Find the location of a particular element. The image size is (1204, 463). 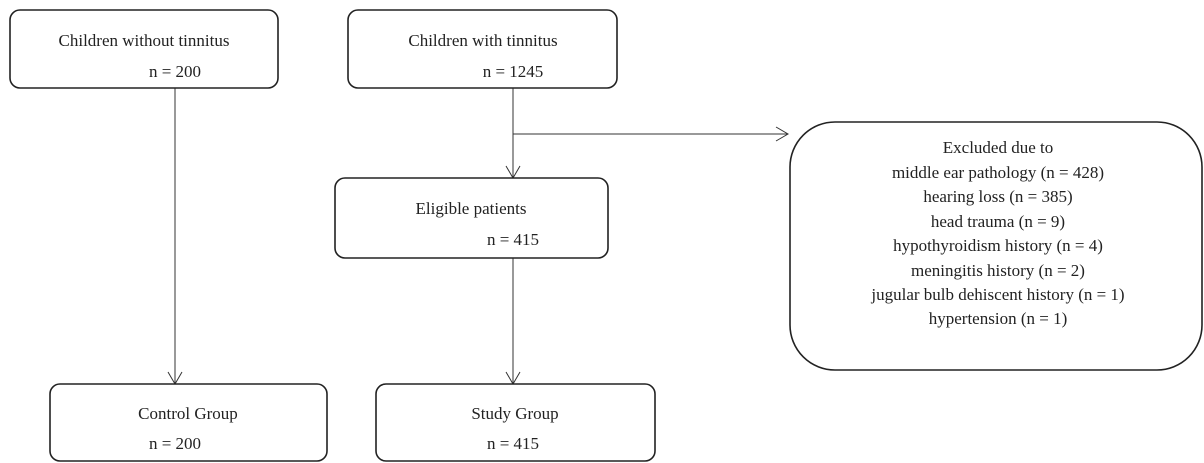

exclusion-item: hypertension (n = 1) is located at coordinates (998, 318).